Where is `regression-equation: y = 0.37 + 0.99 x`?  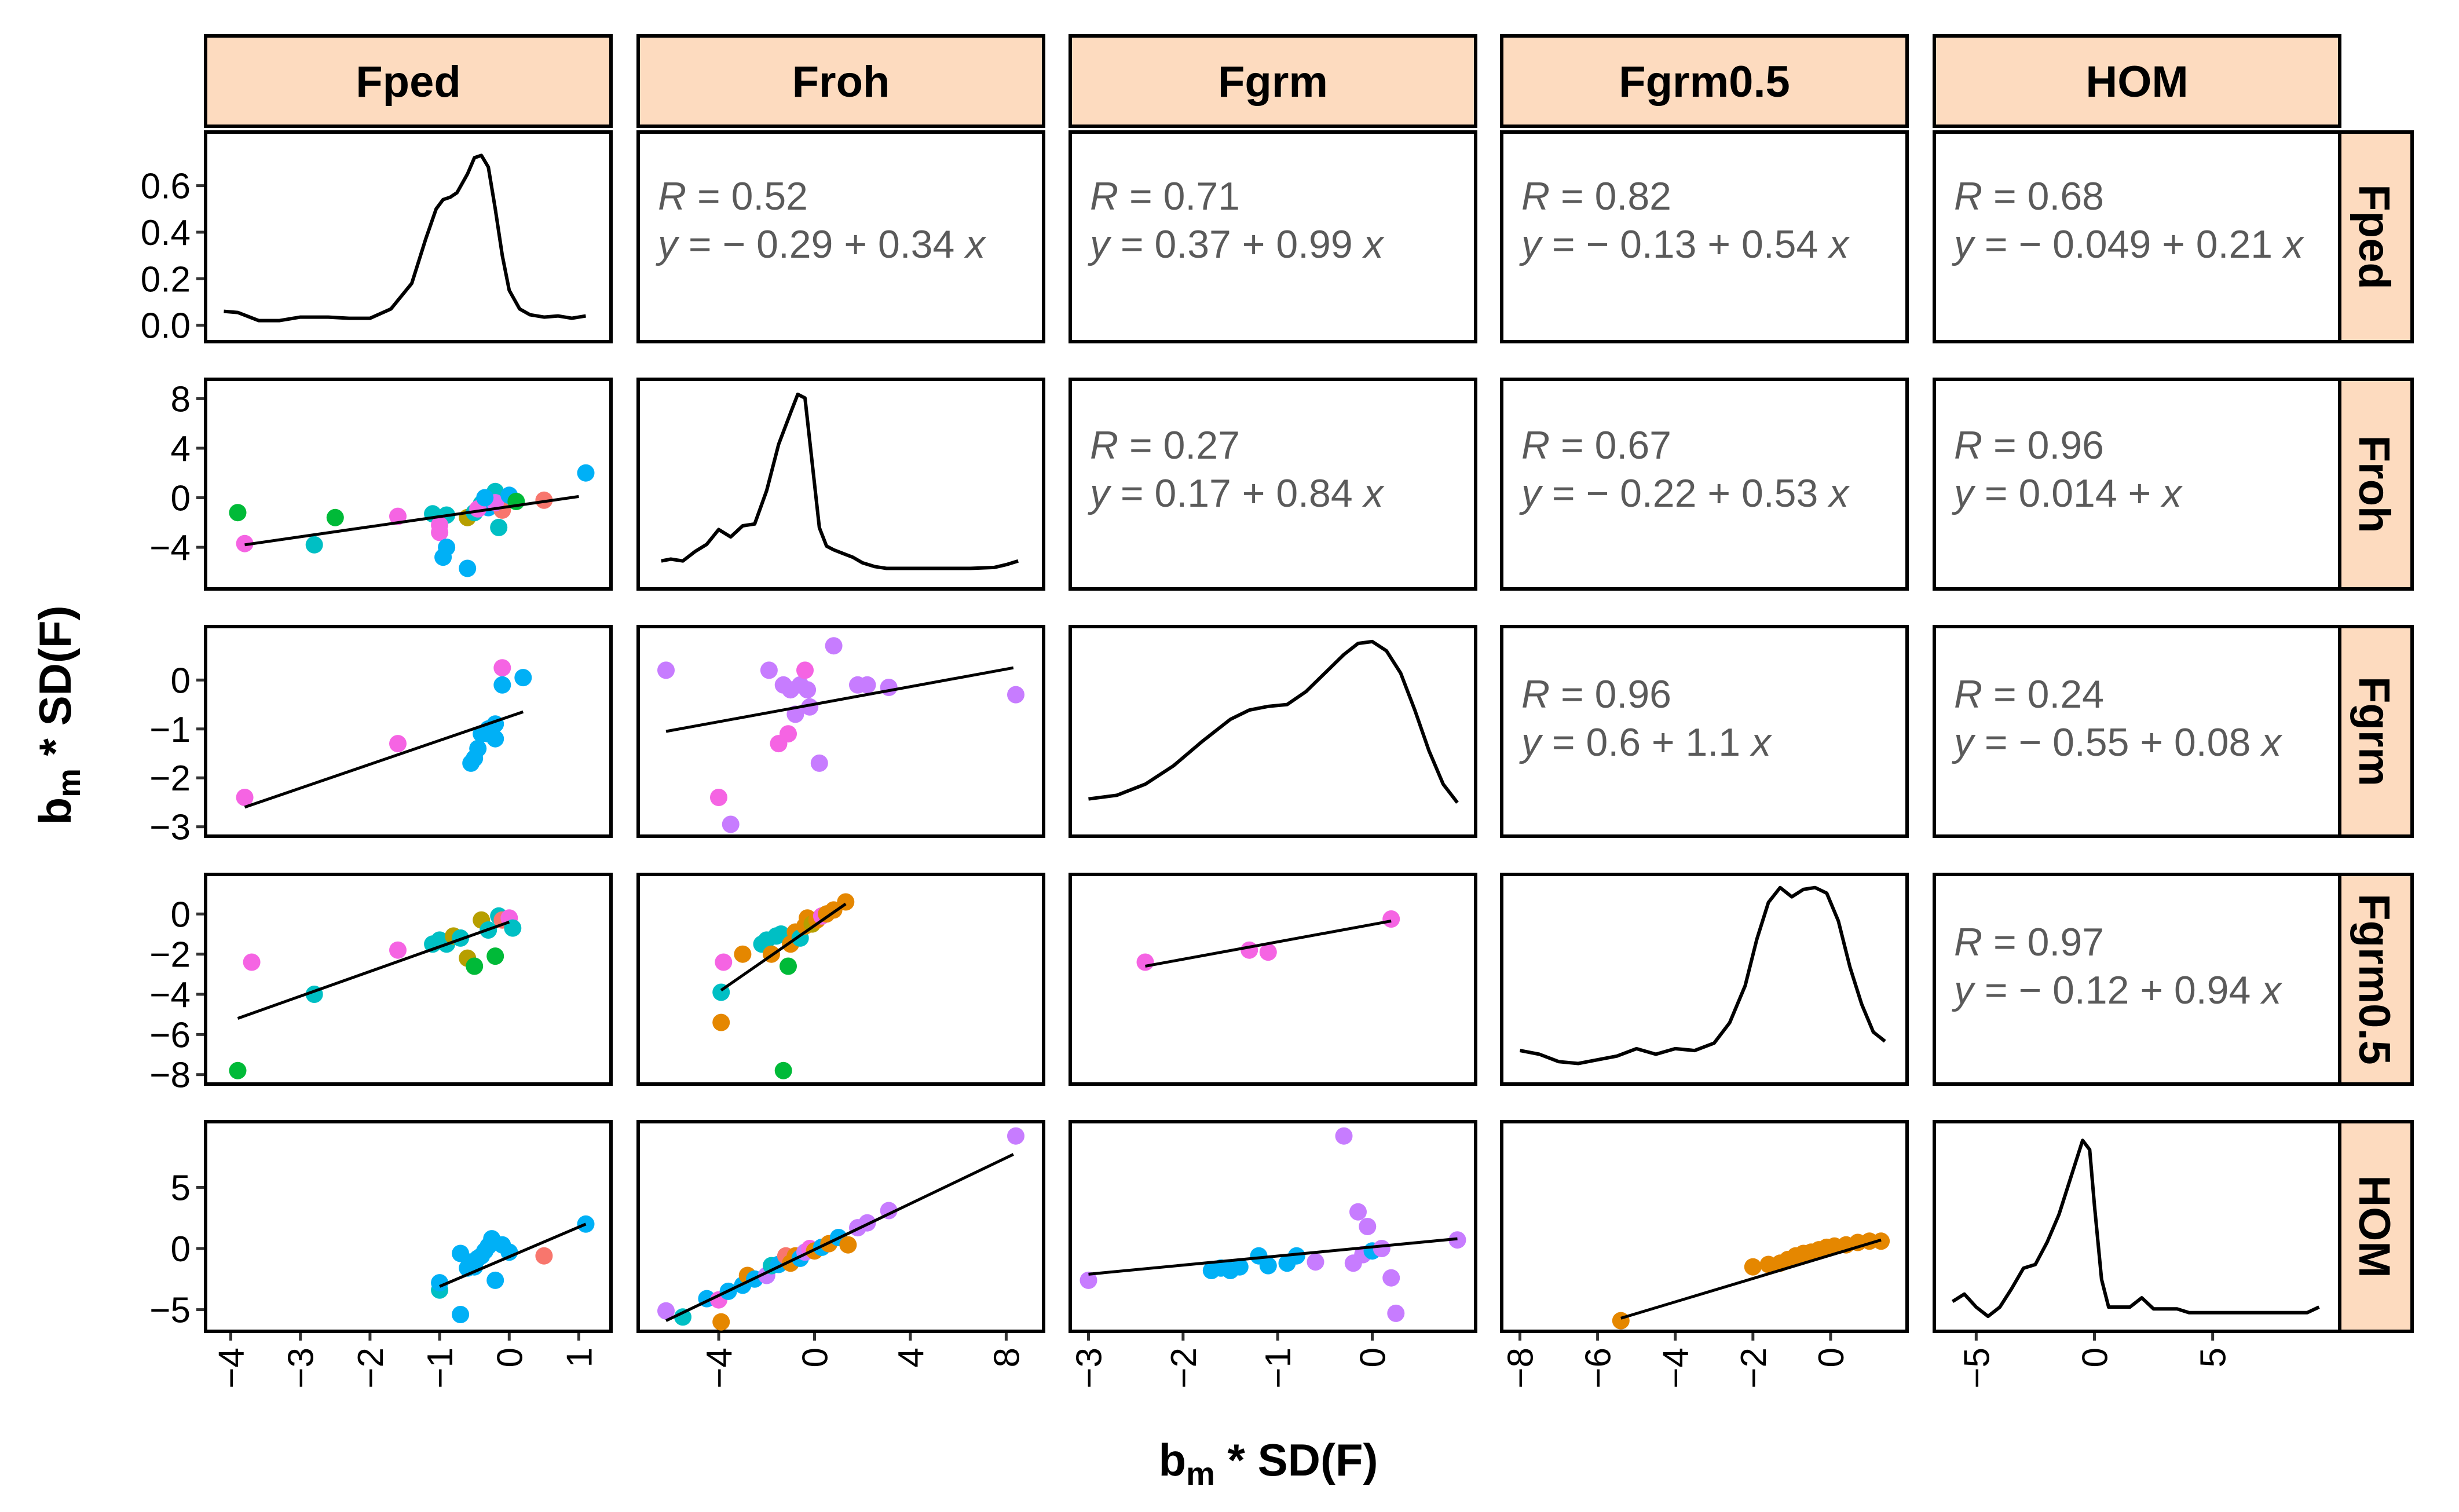 regression-equation: y = 0.37 + 0.99 x is located at coordinates (1236, 244).